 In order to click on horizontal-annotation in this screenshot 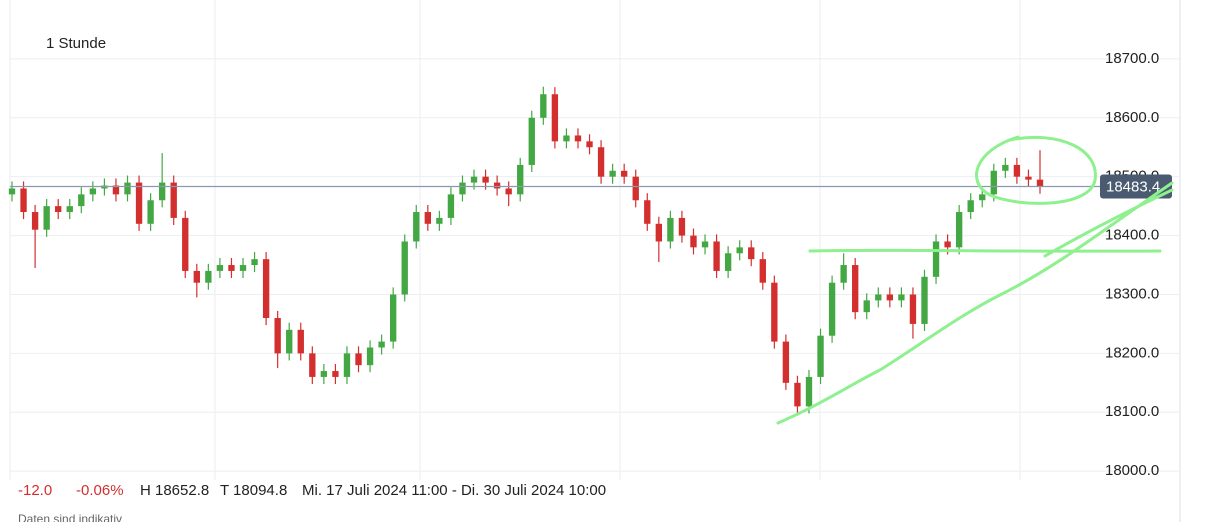, I will do `click(985, 250)`.